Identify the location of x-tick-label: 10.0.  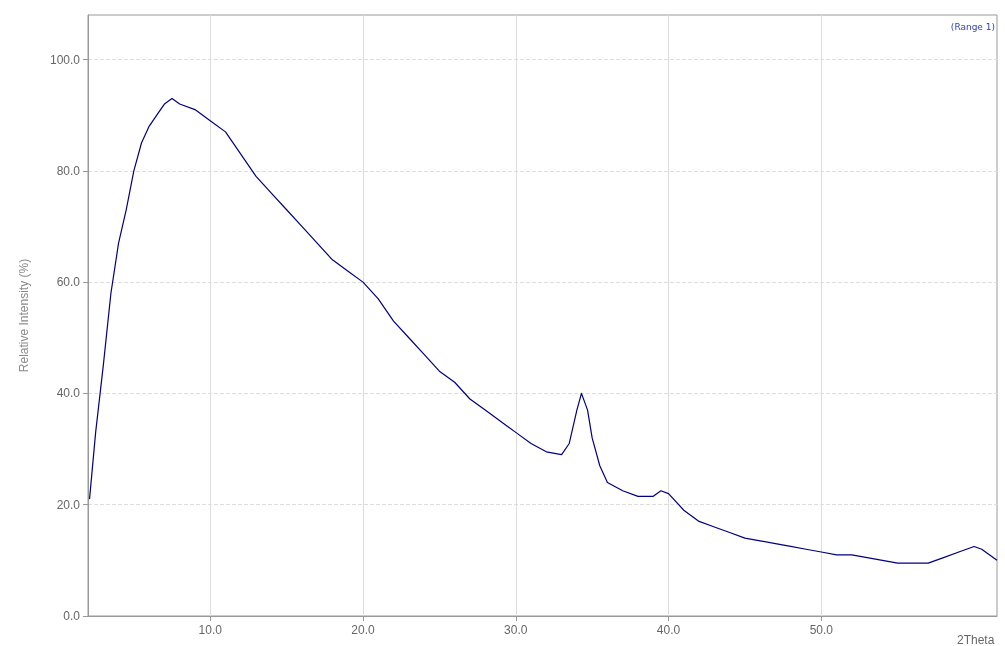
(210, 630).